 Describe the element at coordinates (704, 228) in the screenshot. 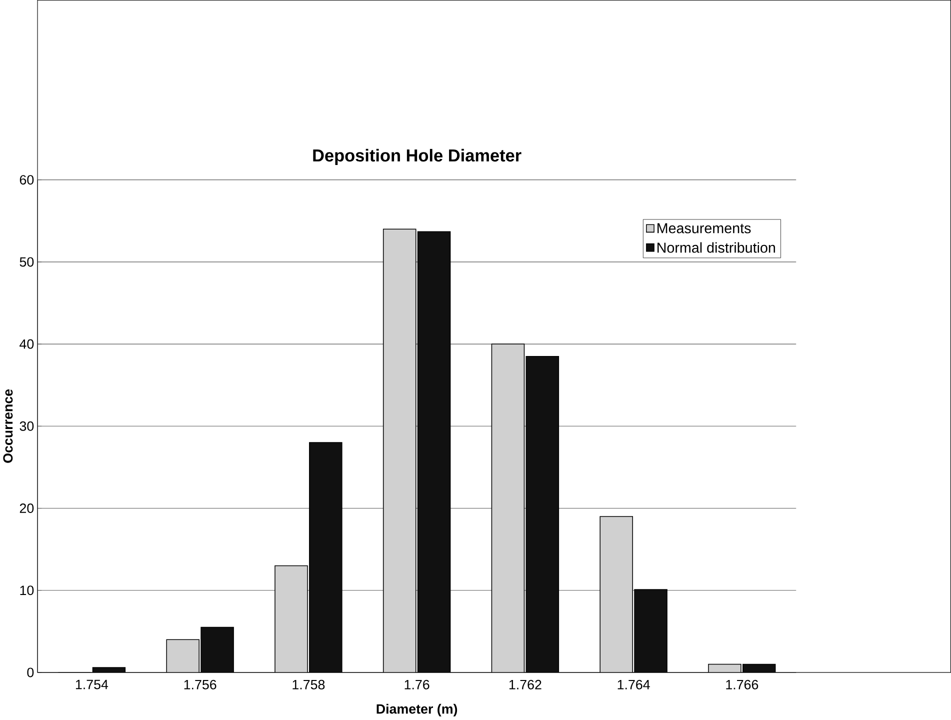

I see `legend-label: Measurements` at that location.